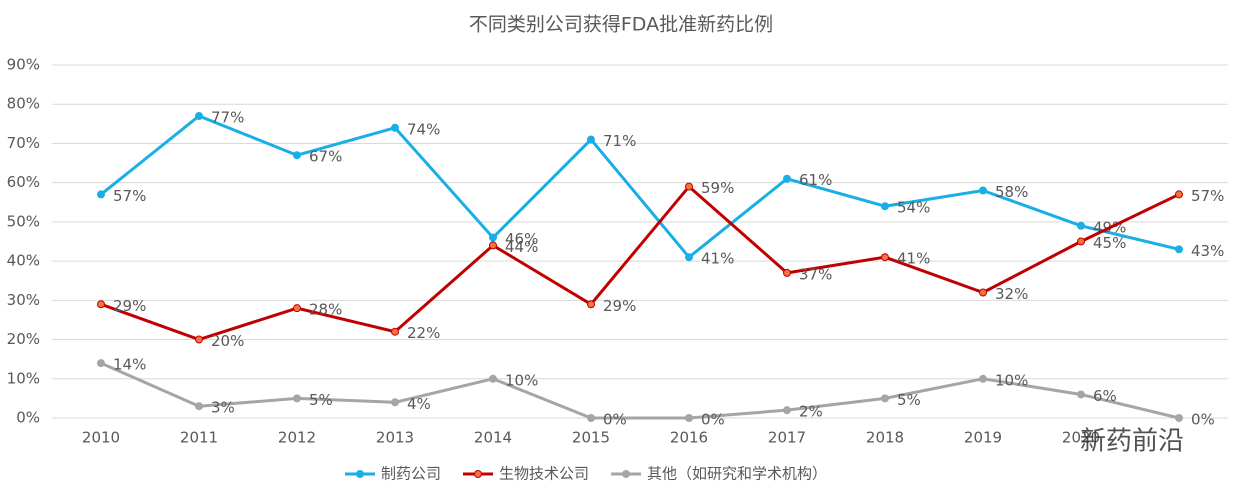  I want to click on x-tick-label: 2010, so click(101, 438).